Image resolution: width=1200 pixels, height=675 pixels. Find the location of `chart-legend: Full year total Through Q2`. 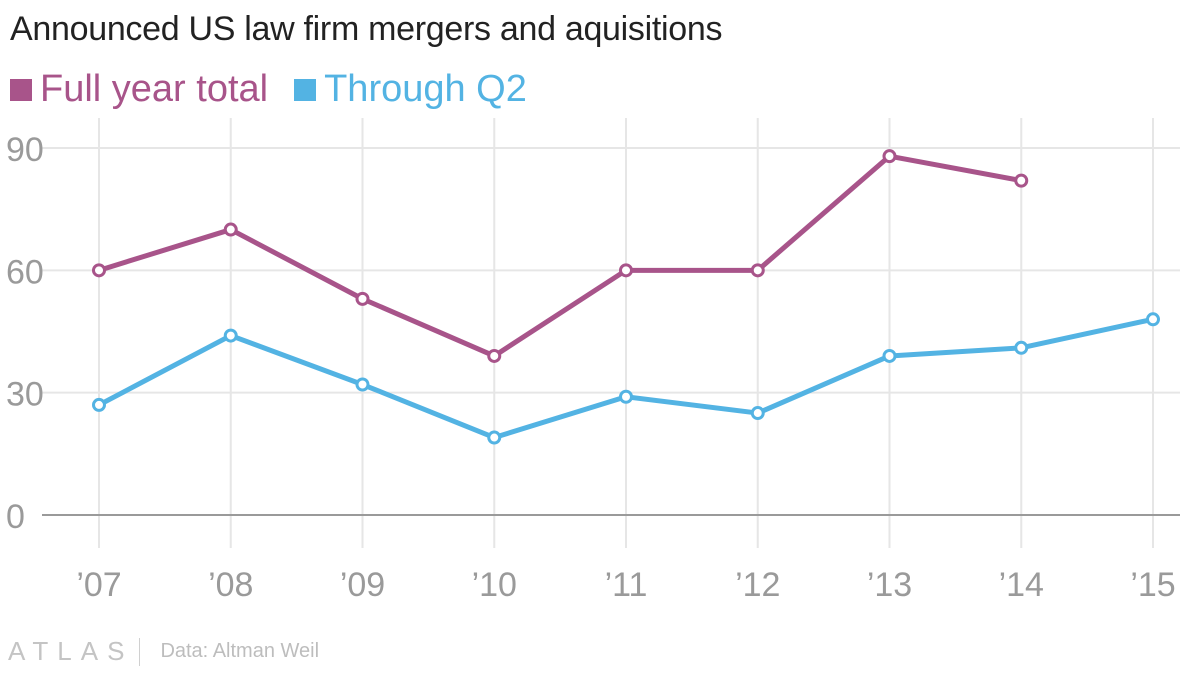

chart-legend: Full year total Through Q2 is located at coordinates (281, 89).